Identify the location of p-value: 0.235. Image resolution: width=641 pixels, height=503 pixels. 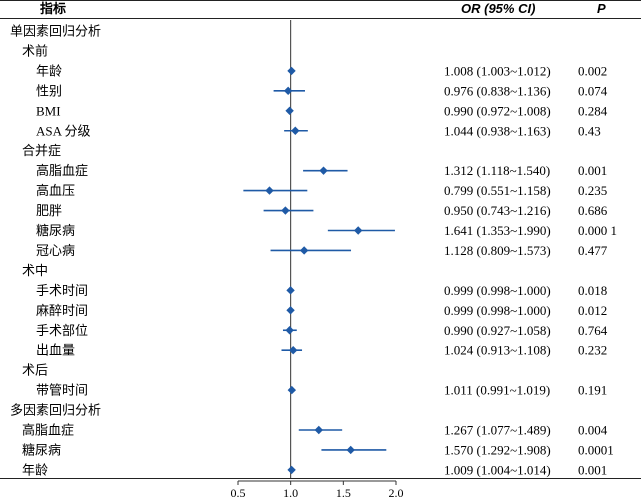
(592, 190).